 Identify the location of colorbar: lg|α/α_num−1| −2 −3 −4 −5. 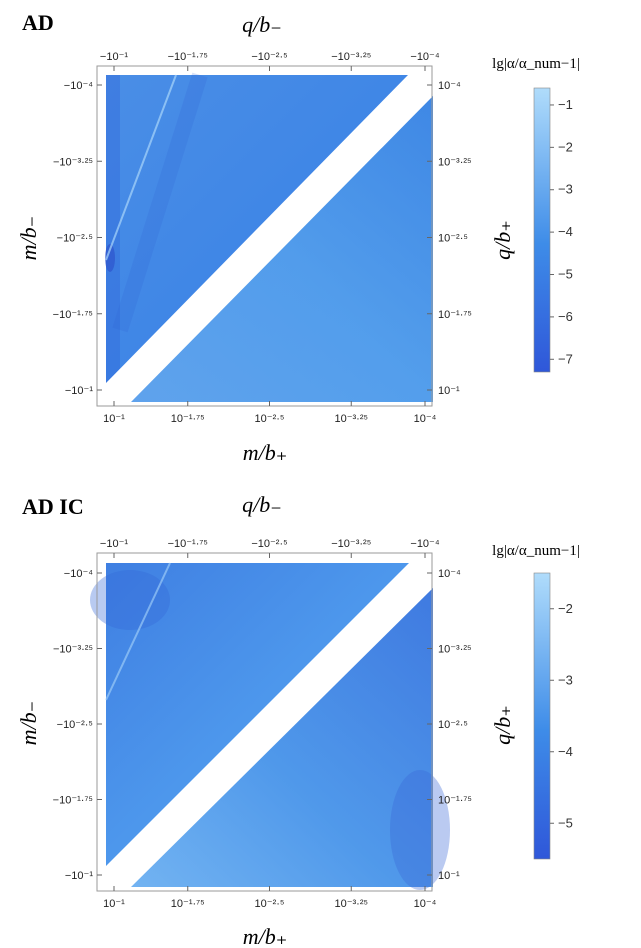
(536, 701).